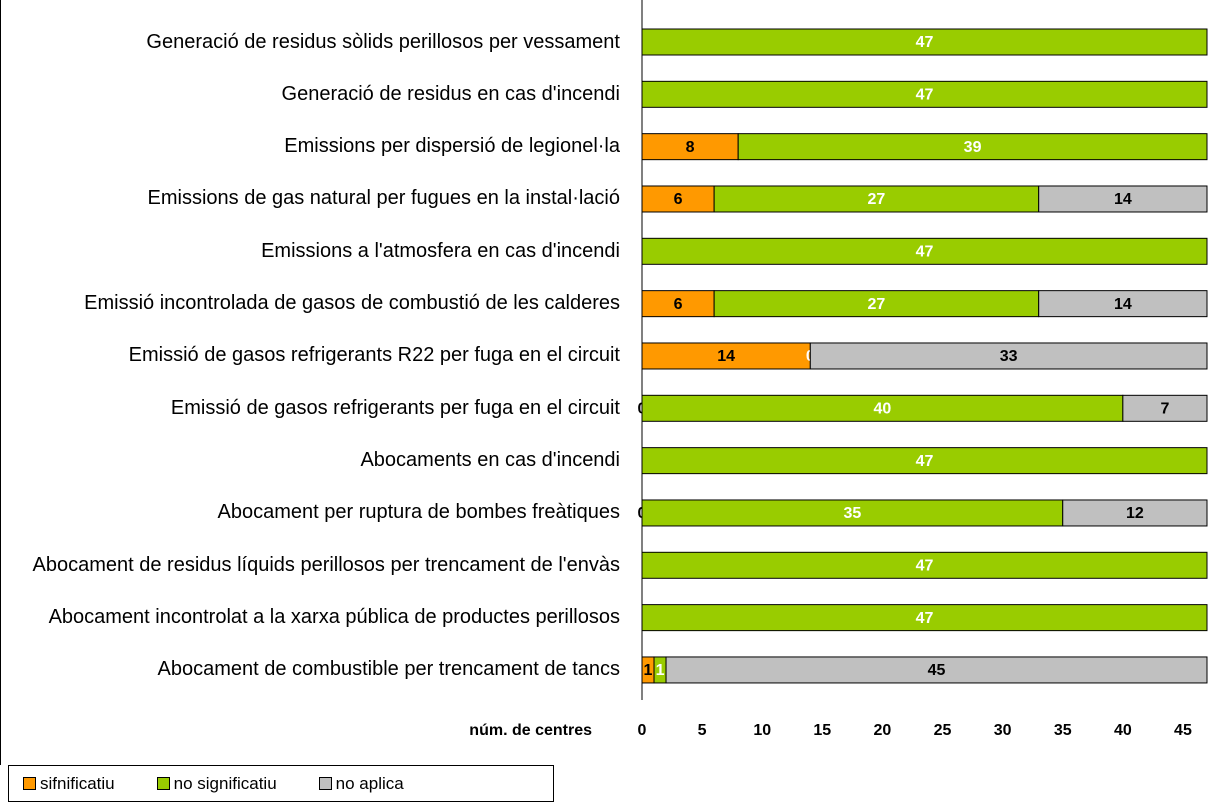 This screenshot has width=1208, height=803. I want to click on legend: sifnificatiu no significatiu no aplica, so click(281, 783).